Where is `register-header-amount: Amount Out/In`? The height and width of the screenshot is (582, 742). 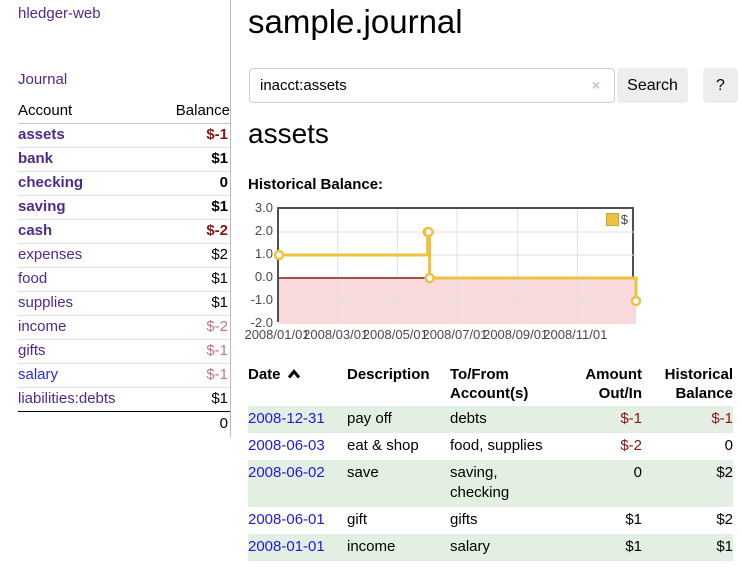 register-header-amount: Amount Out/In is located at coordinates (613, 384).